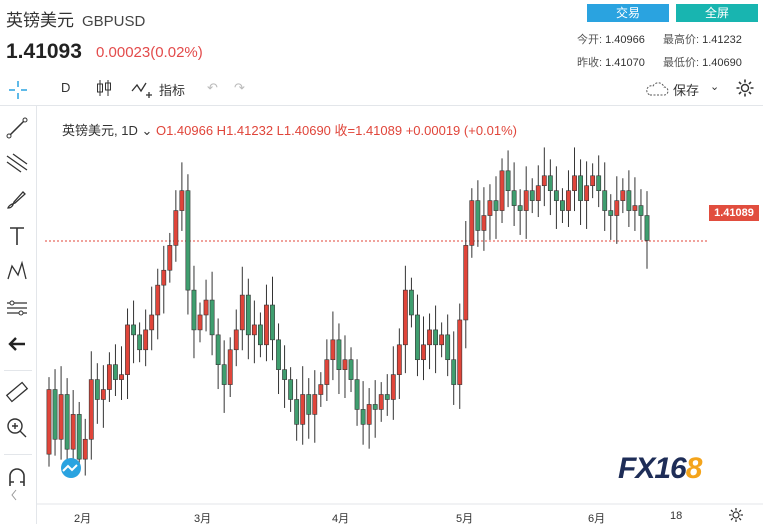 The width and height of the screenshot is (763, 526). What do you see at coordinates (611, 63) in the screenshot?
I see `prev-close-stat: 昨收: 1.41070` at bounding box center [611, 63].